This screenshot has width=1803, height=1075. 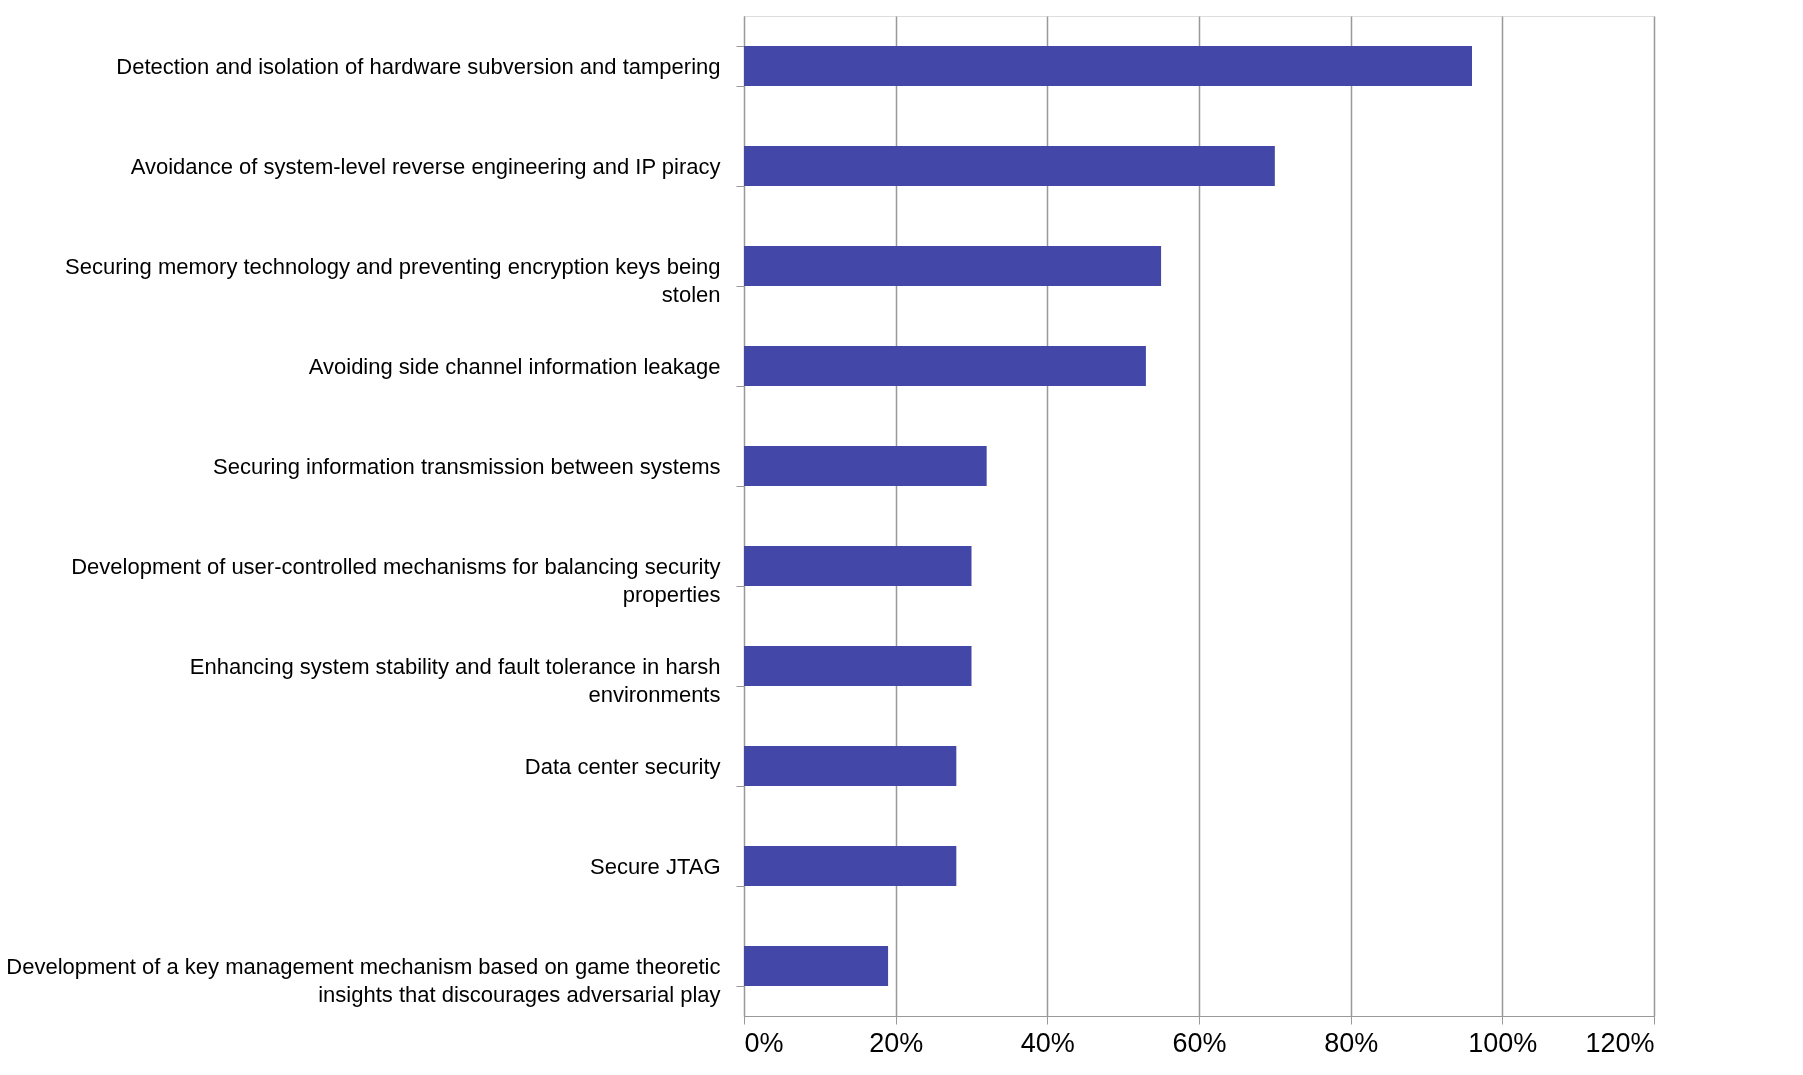 I want to click on y-tick-label: Enhancing system stability and fault tolerance in harsh environments, so click(x=455, y=680).